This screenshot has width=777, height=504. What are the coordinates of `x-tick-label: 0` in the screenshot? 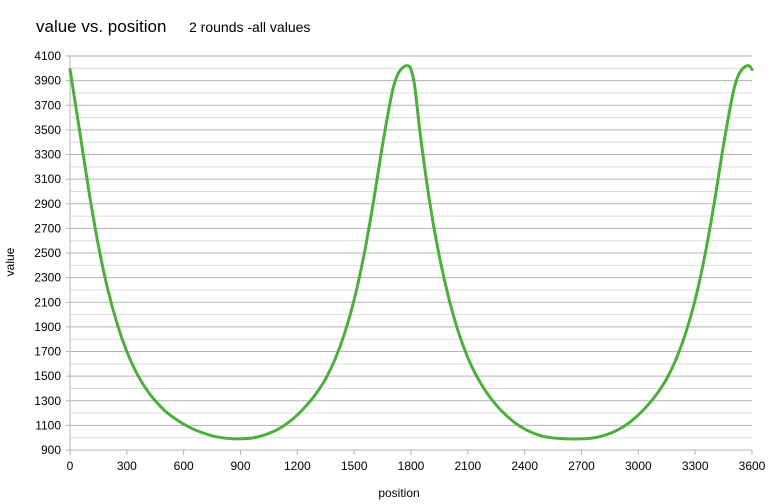 It's located at (70, 466).